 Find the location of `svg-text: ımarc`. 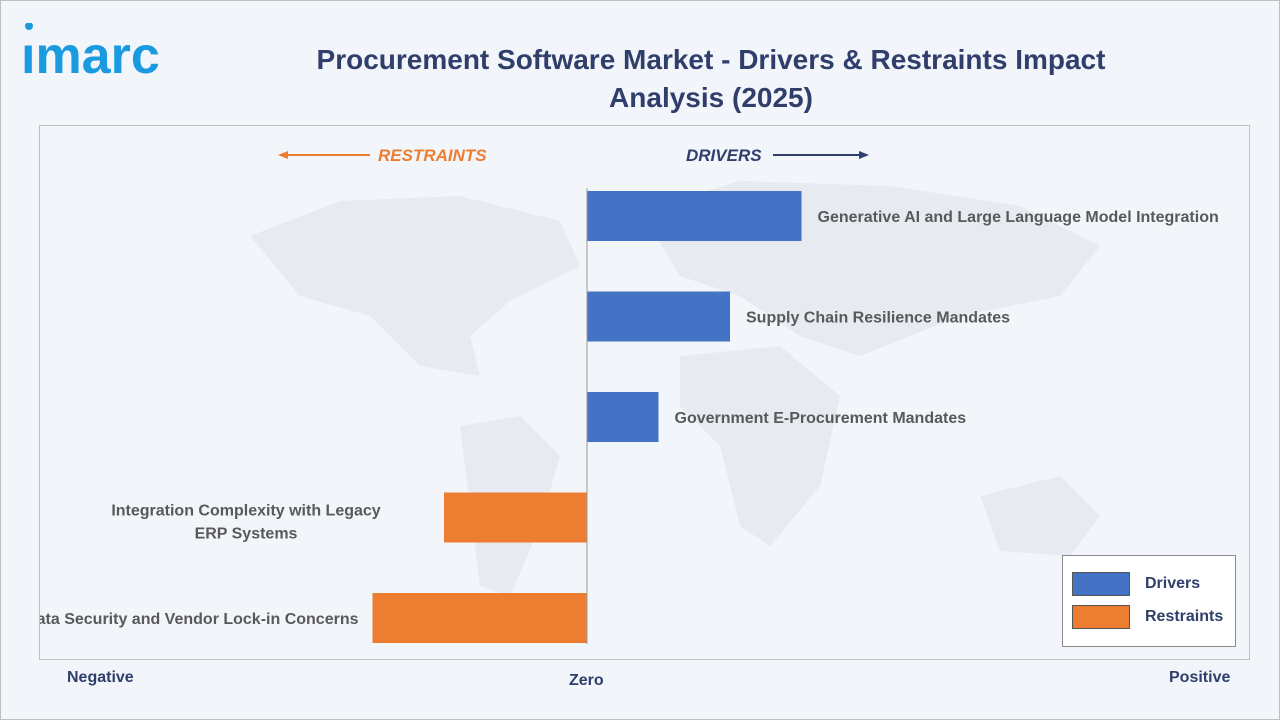

svg-text: ımarc is located at coordinates (90, 55).